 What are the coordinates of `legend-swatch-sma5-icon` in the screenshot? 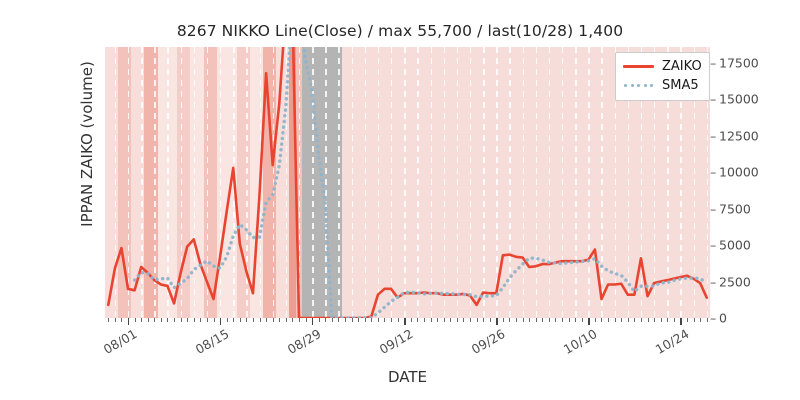 It's located at (638, 86).